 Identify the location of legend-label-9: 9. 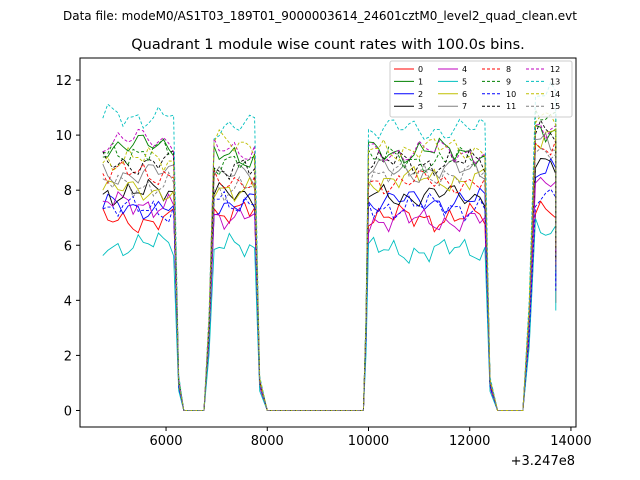
(508, 81).